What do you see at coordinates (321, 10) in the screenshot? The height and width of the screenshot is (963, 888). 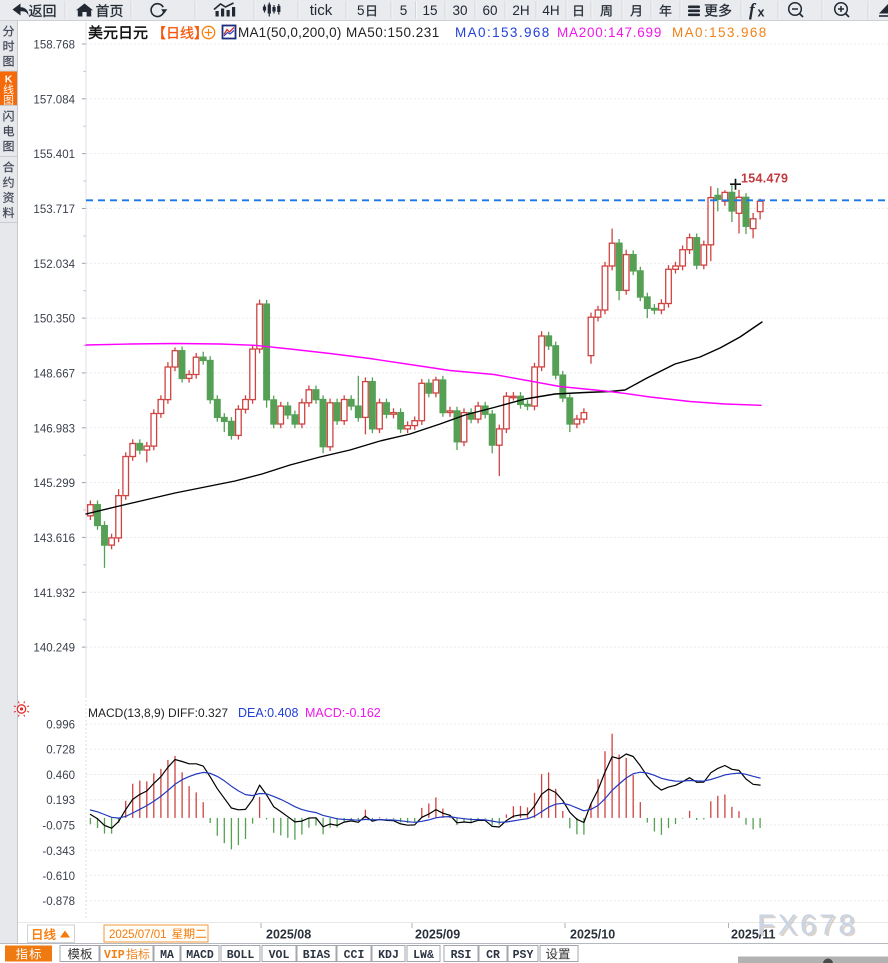 I see `svg-text: tick` at bounding box center [321, 10].